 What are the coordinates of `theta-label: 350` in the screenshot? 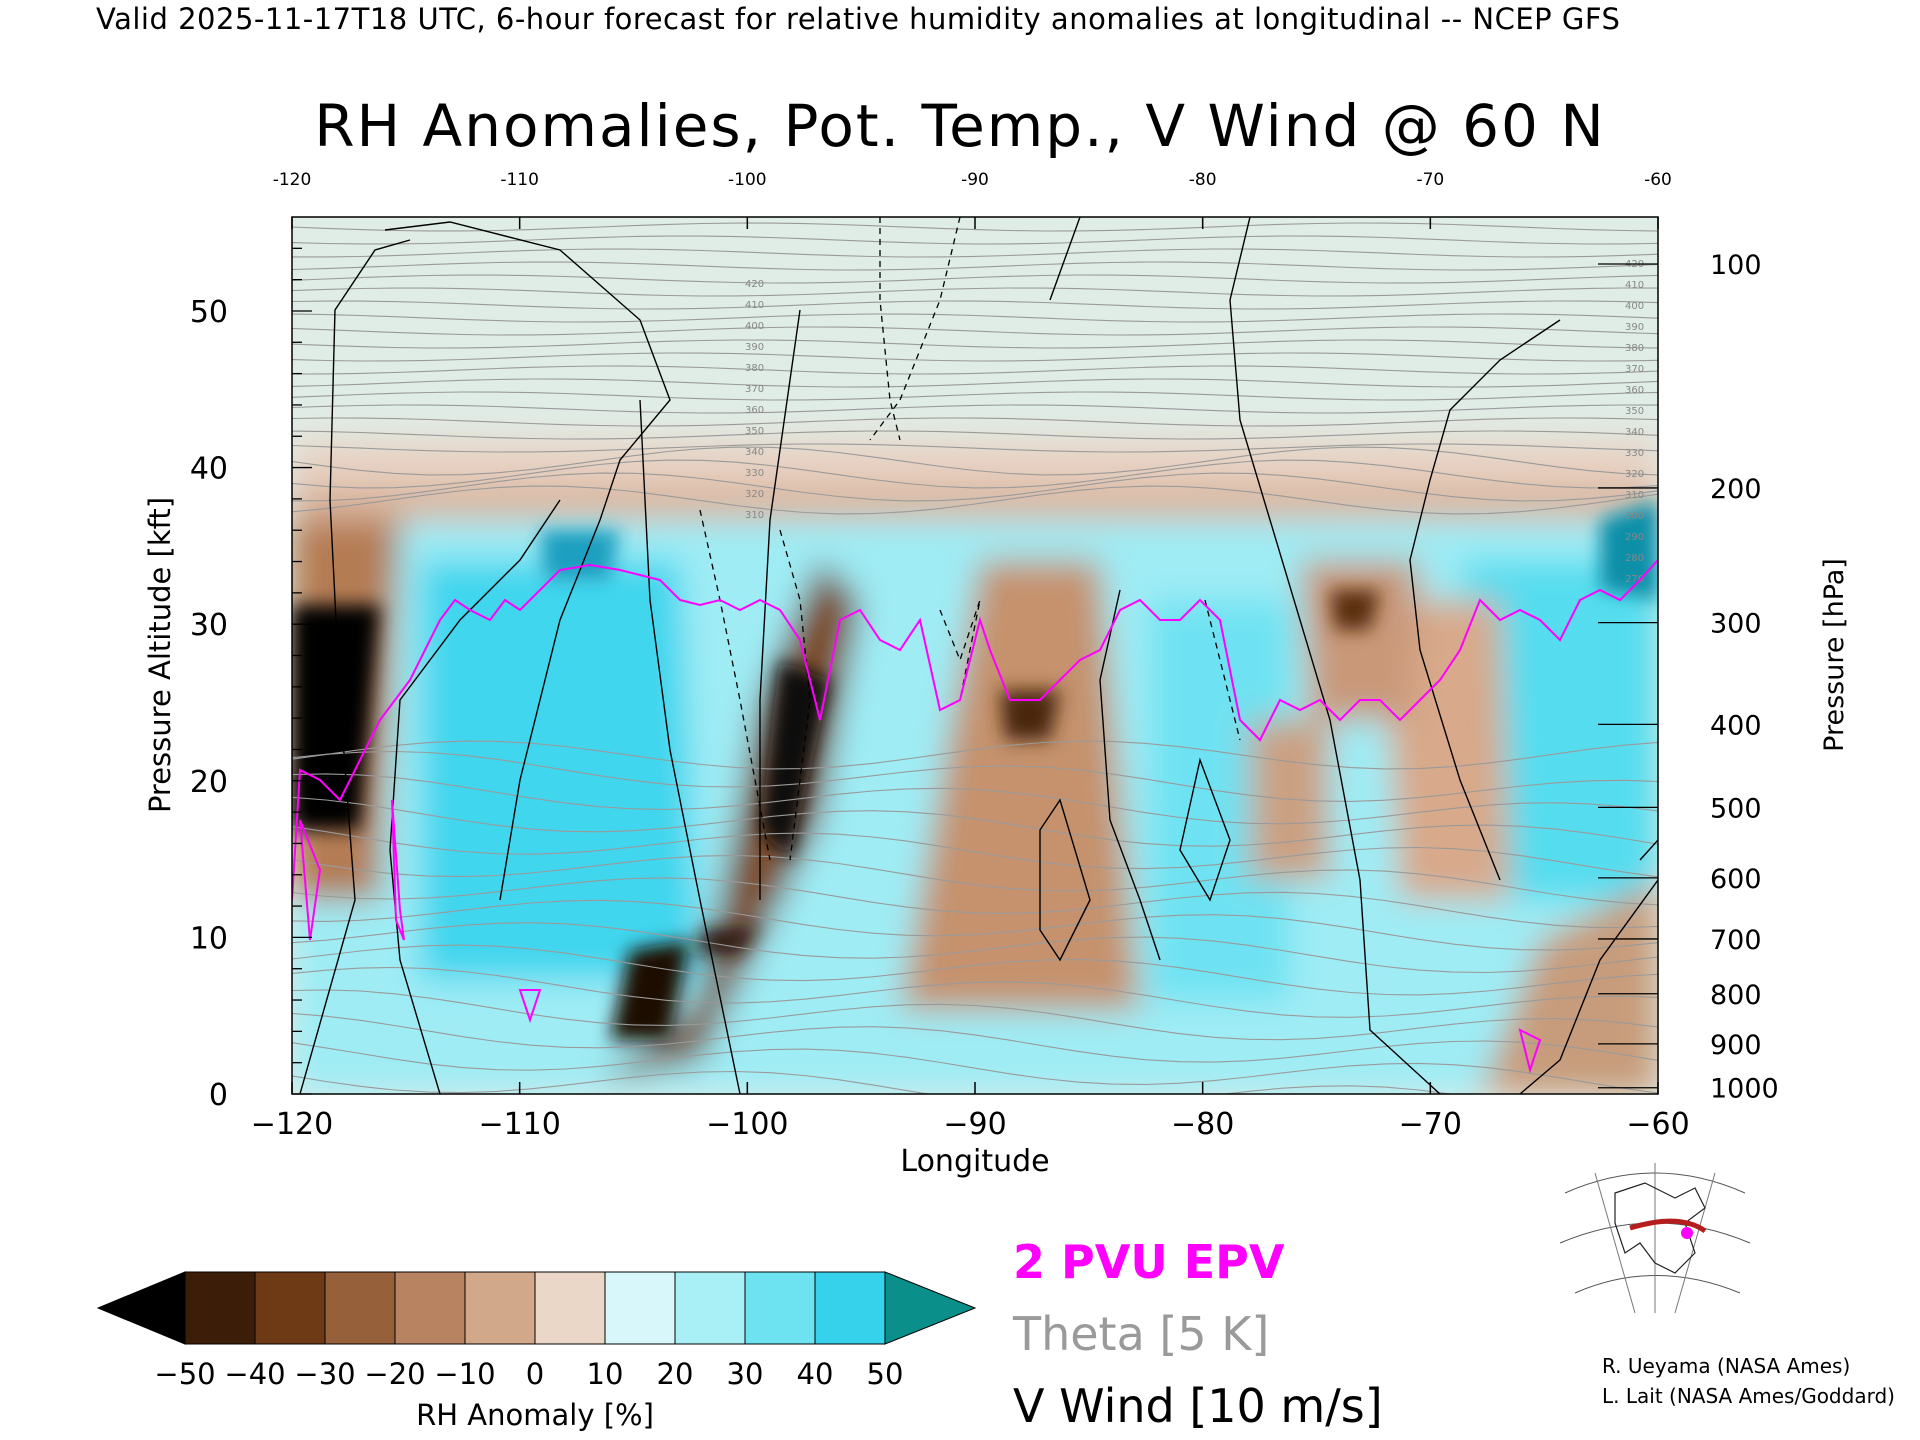 It's located at (754, 431).